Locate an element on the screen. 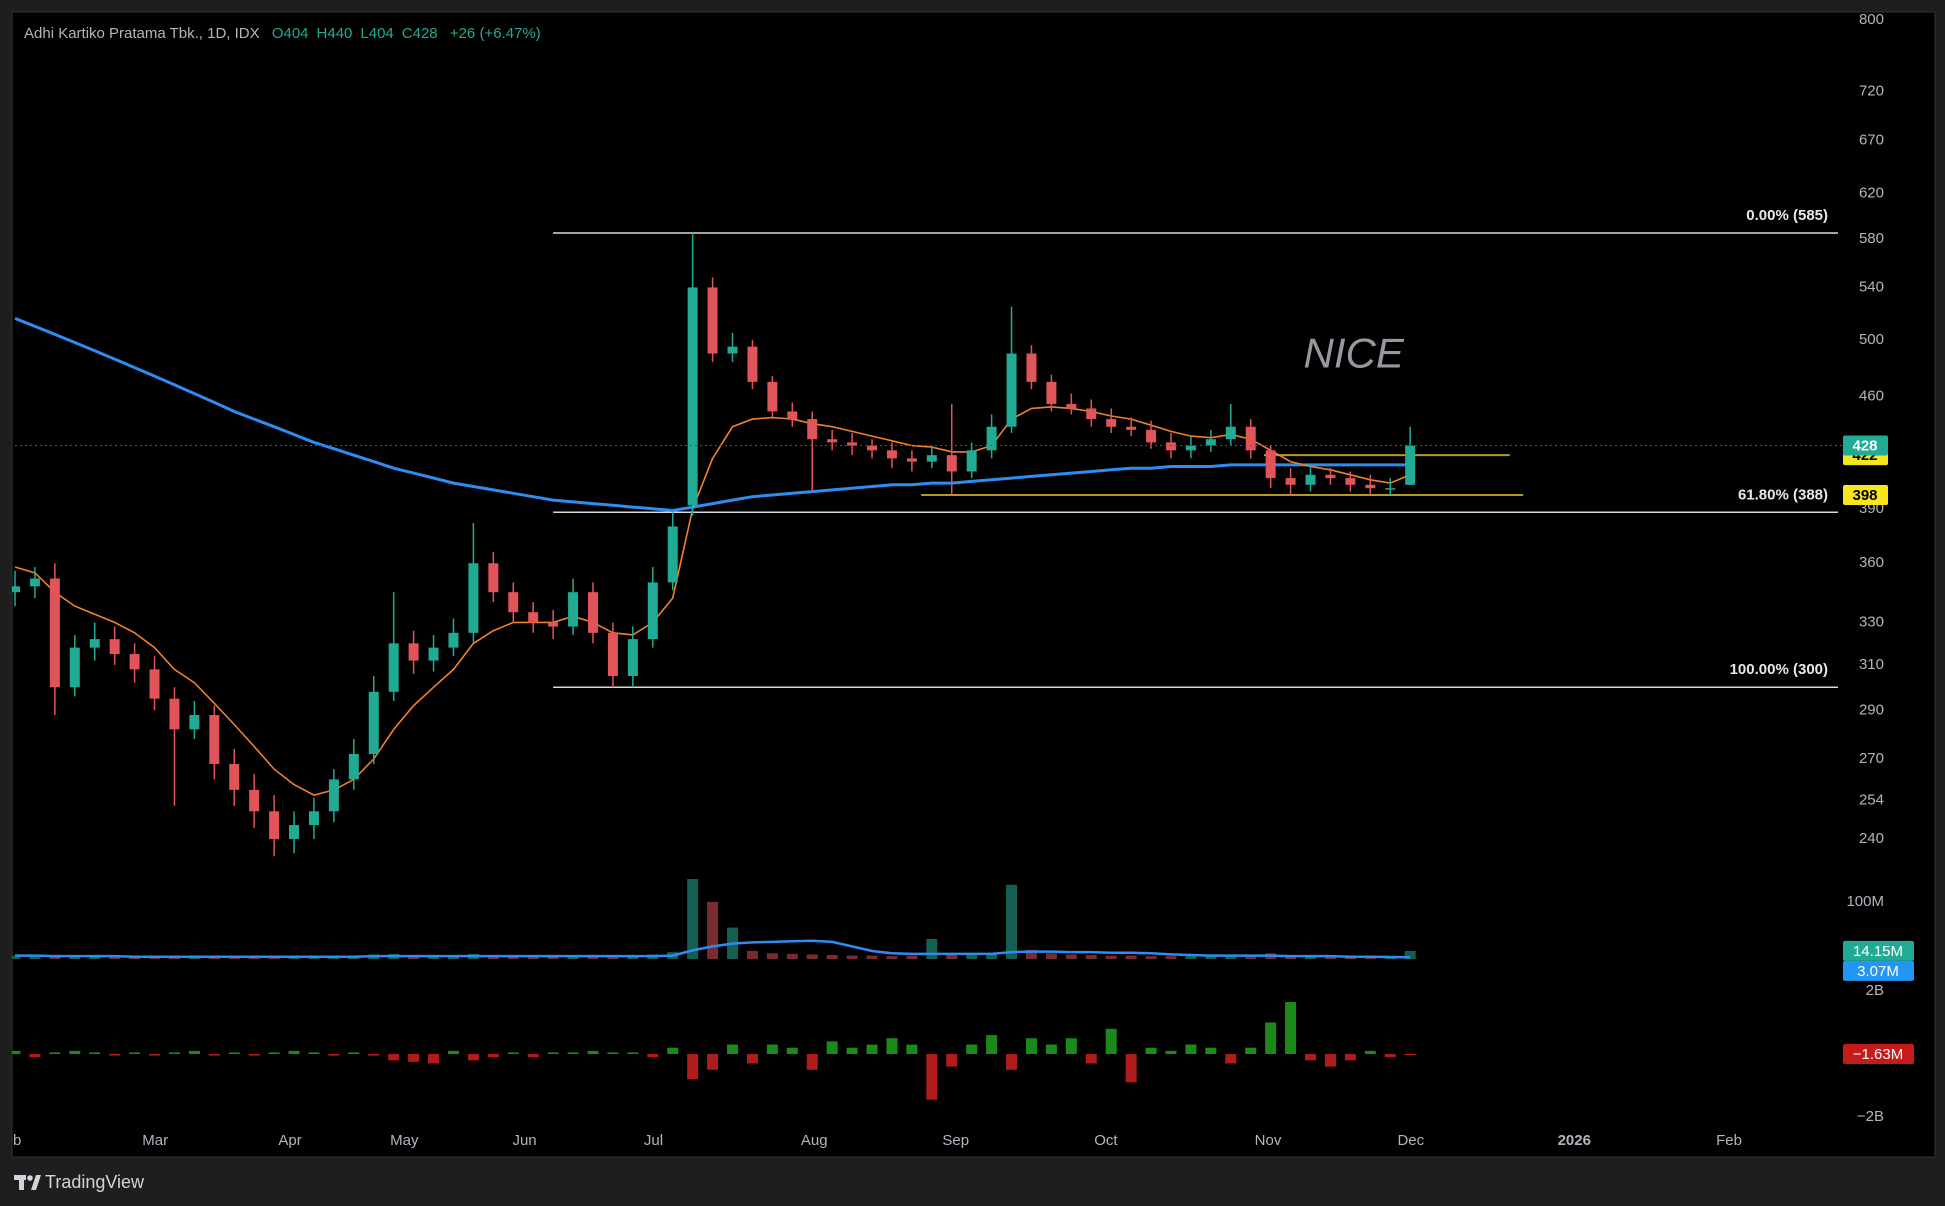  x-tick-label: Jul is located at coordinates (653, 1140).